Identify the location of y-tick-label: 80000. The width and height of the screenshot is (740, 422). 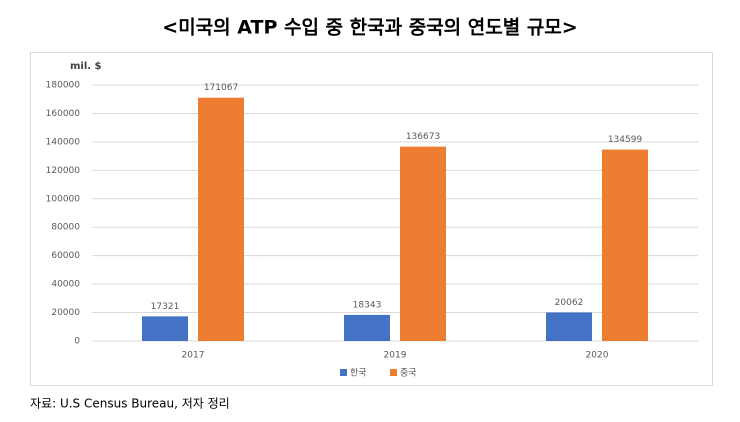
(65, 228).